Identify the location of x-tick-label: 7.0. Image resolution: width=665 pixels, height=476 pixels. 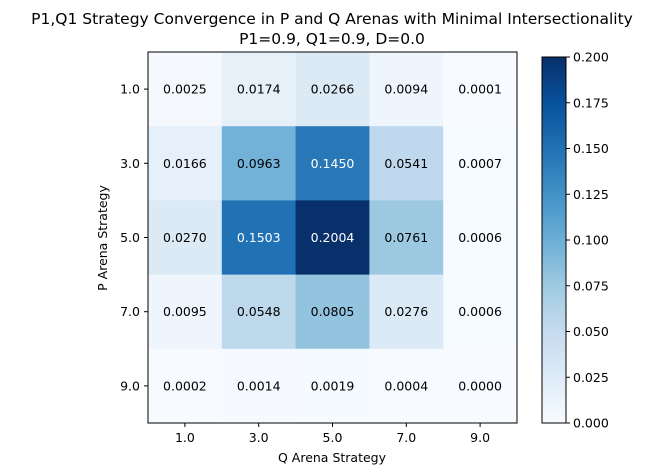
(406, 437).